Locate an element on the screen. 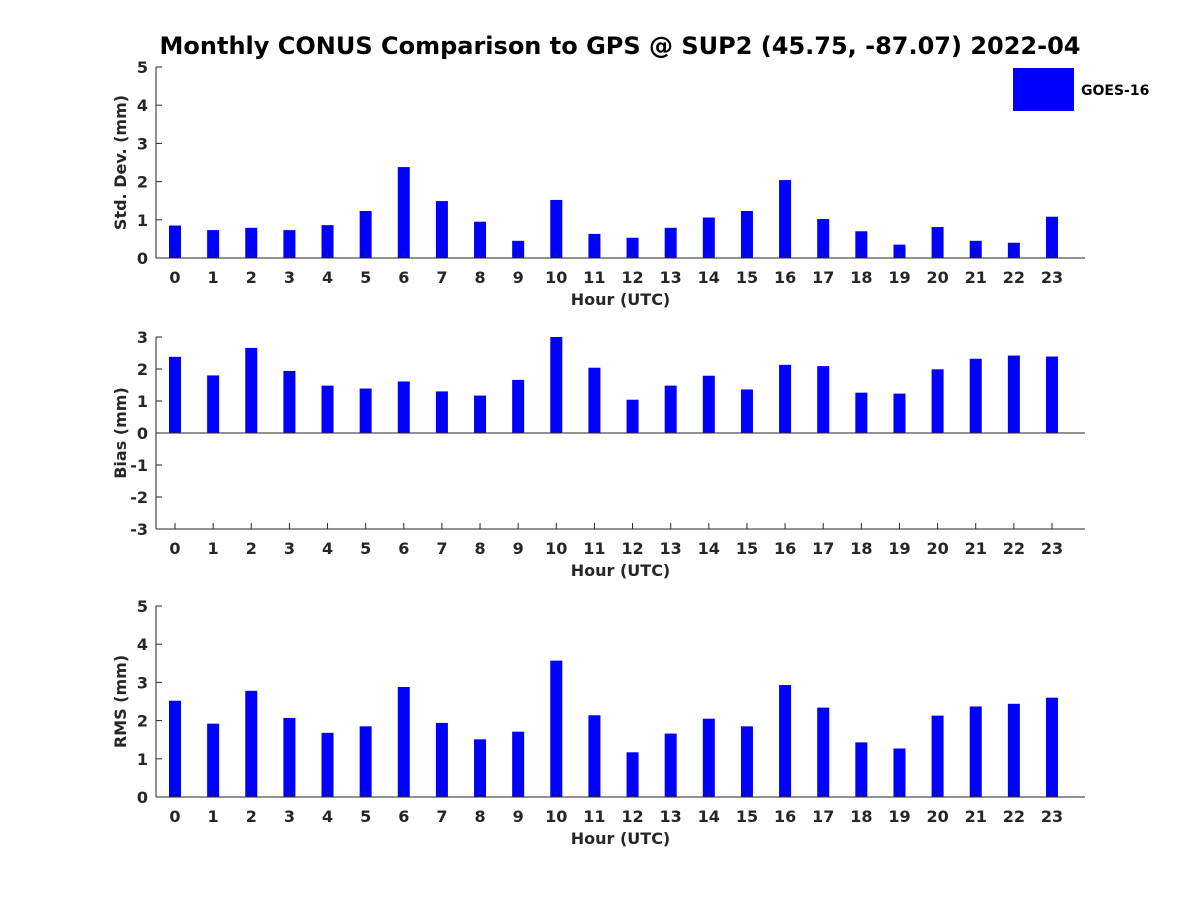 The image size is (1200, 900). std-dev-x-tick-label: 22 is located at coordinates (1014, 277).